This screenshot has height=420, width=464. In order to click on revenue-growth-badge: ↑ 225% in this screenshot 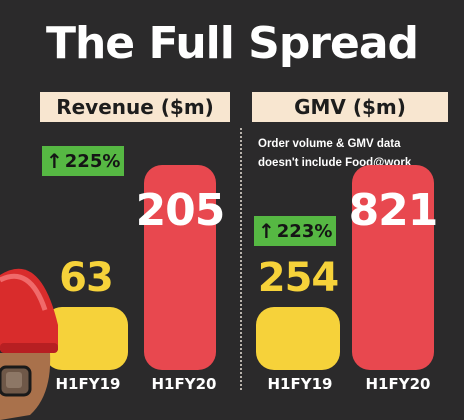, I will do `click(83, 161)`.